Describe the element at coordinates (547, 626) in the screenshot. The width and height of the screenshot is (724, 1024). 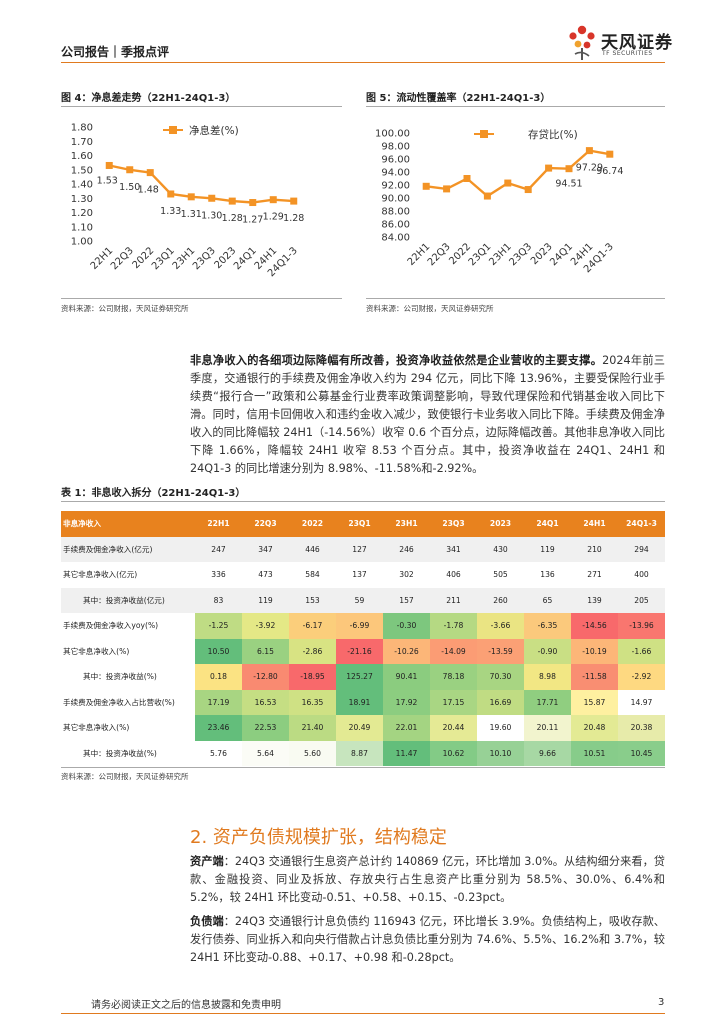
I see `table-cell: -6.35` at that location.